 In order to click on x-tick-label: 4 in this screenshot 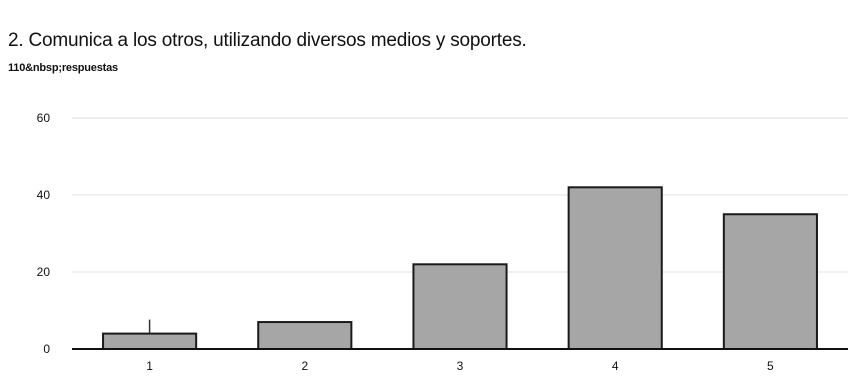, I will do `click(615, 366)`.